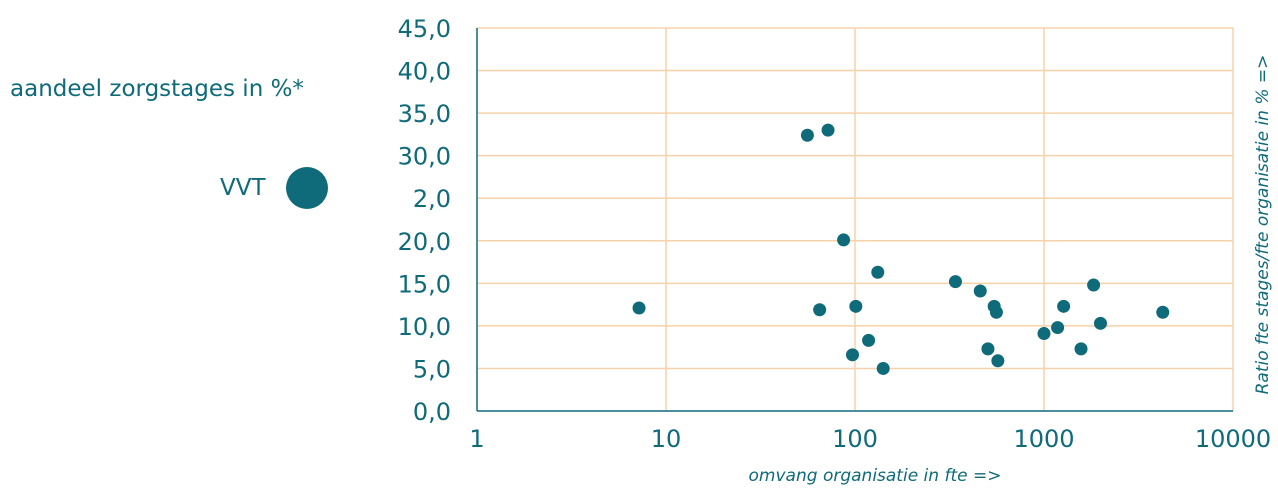 This screenshot has height=488, width=1278. I want to click on x-tick-label: 1, so click(476, 439).